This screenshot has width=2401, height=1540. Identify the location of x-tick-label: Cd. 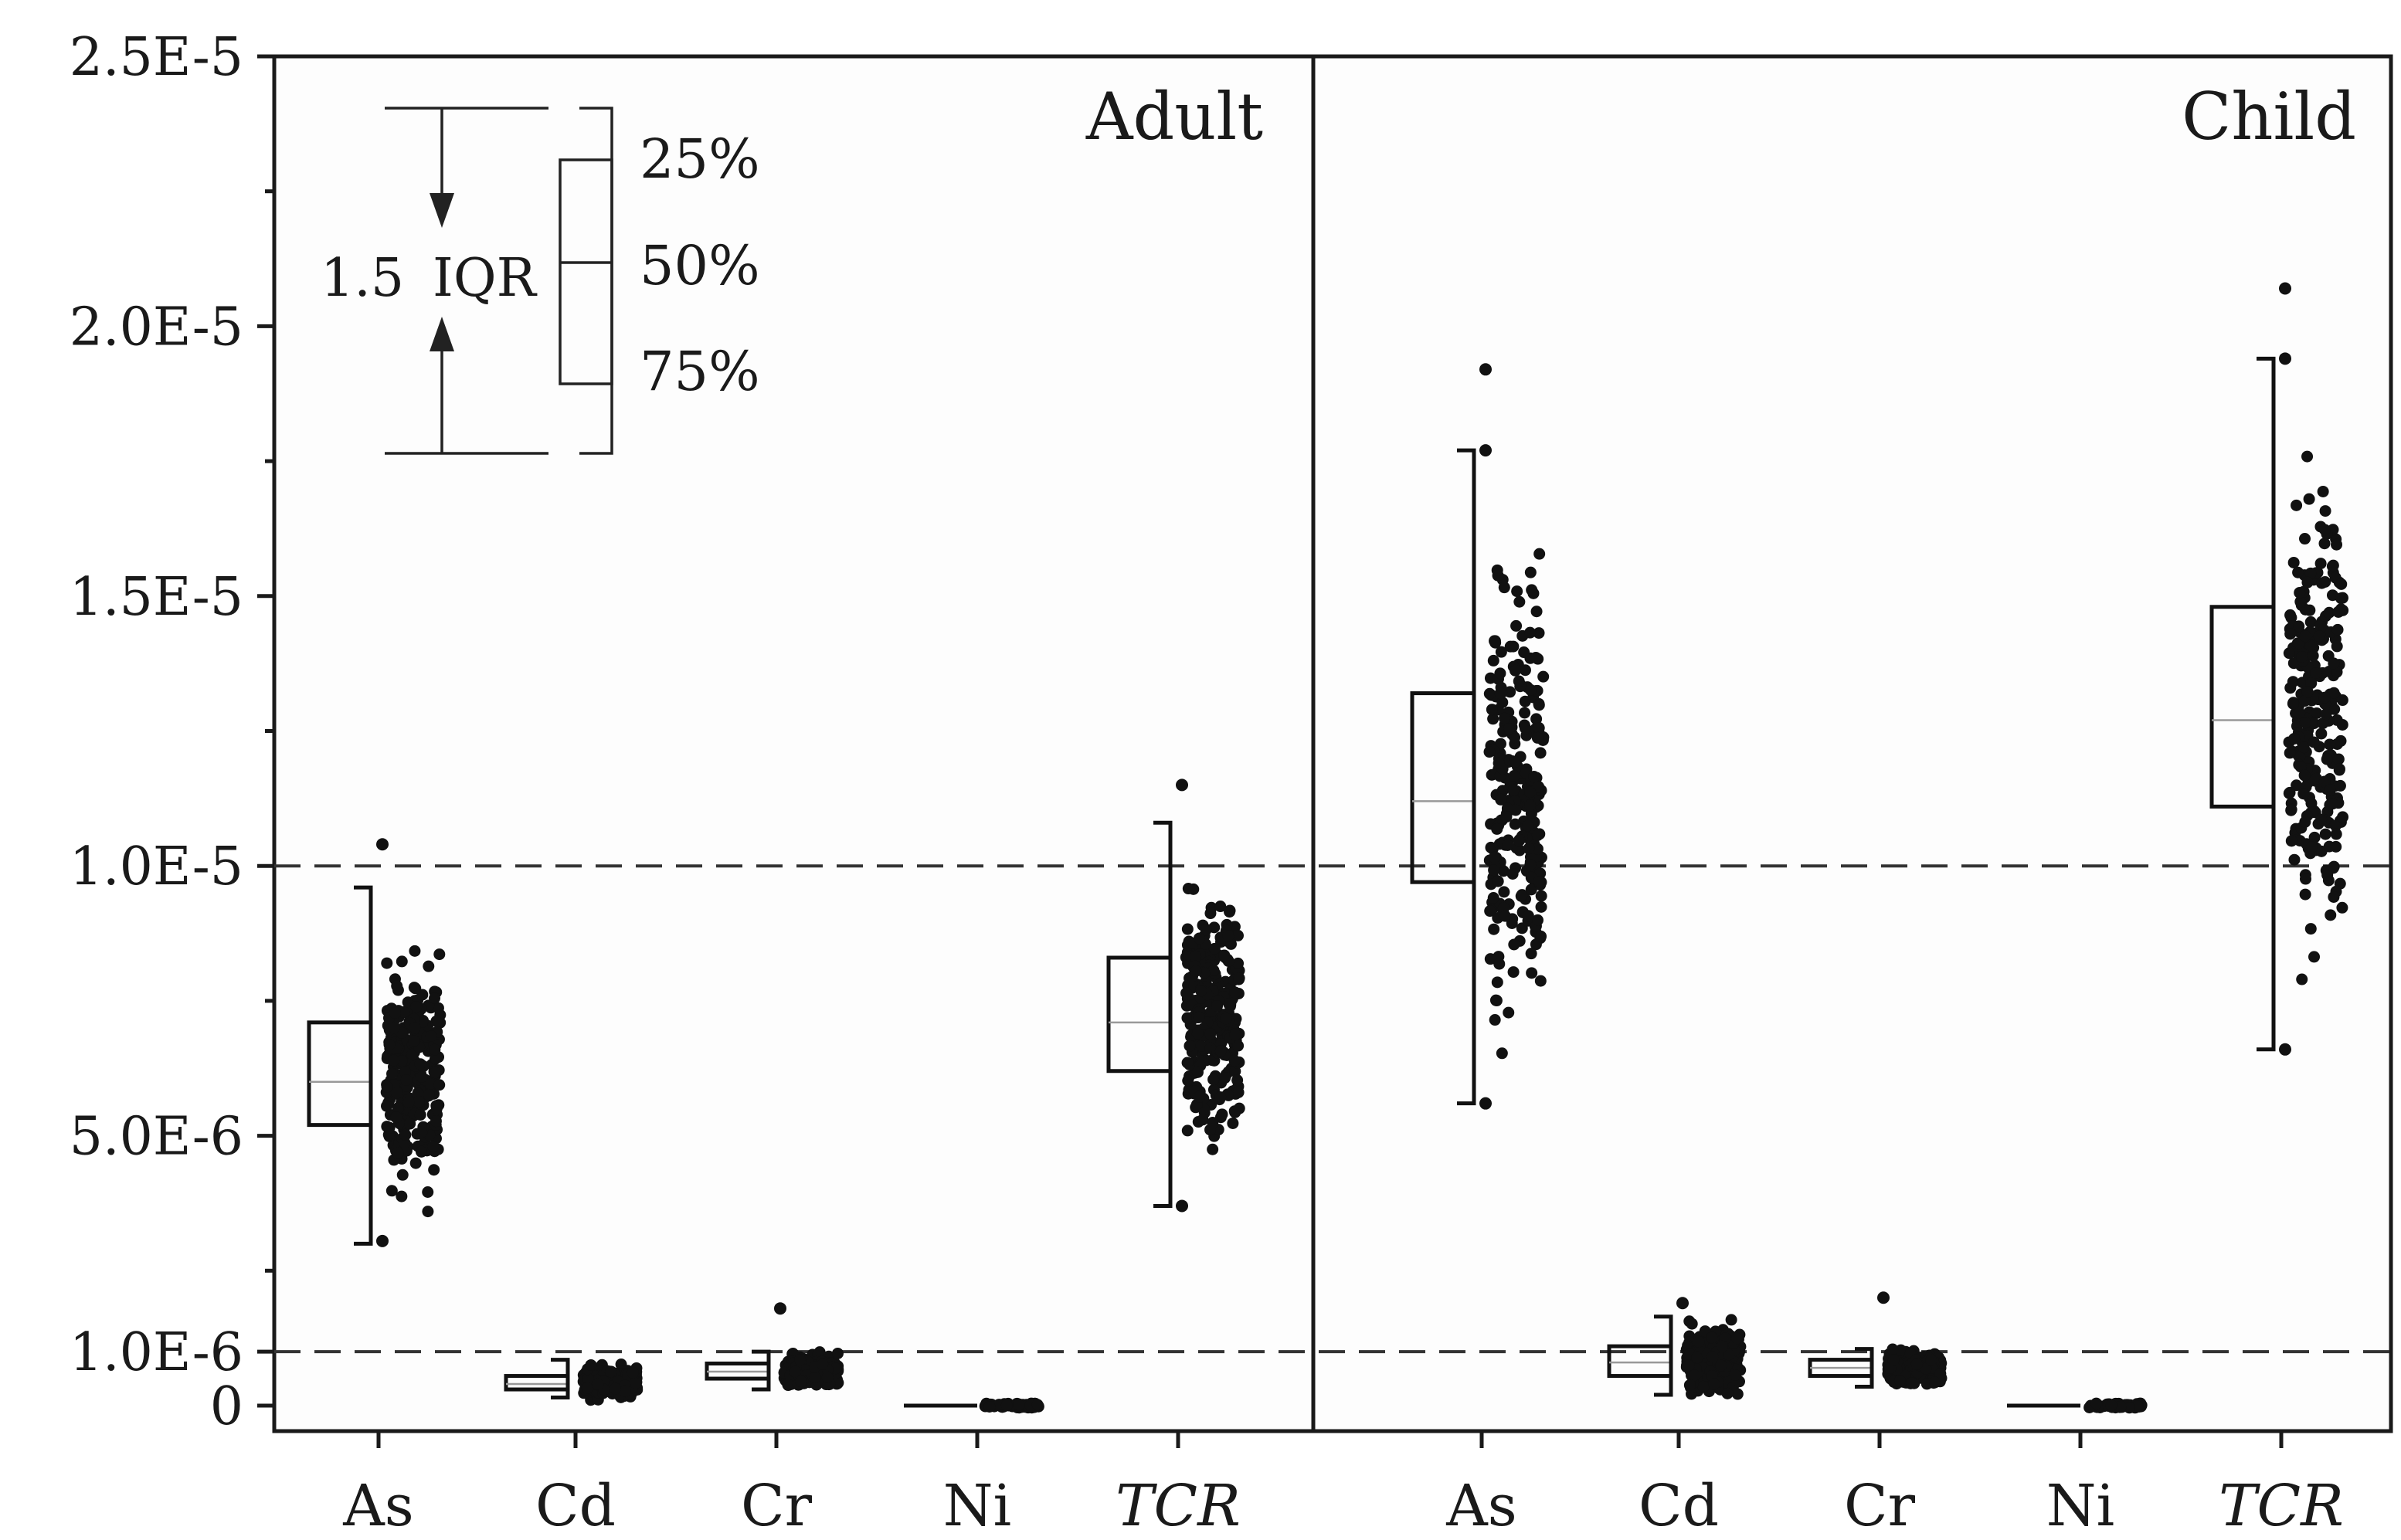
(575, 1506).